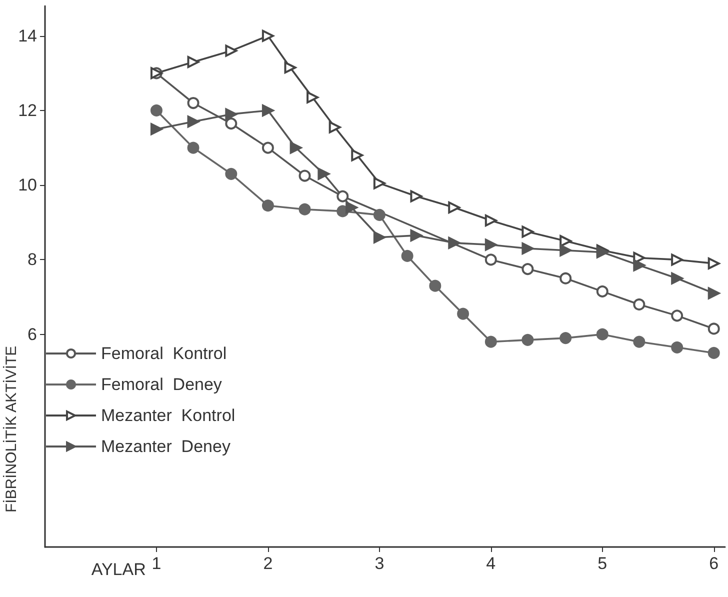  I want to click on y-tick-label: 6, so click(32, 334).